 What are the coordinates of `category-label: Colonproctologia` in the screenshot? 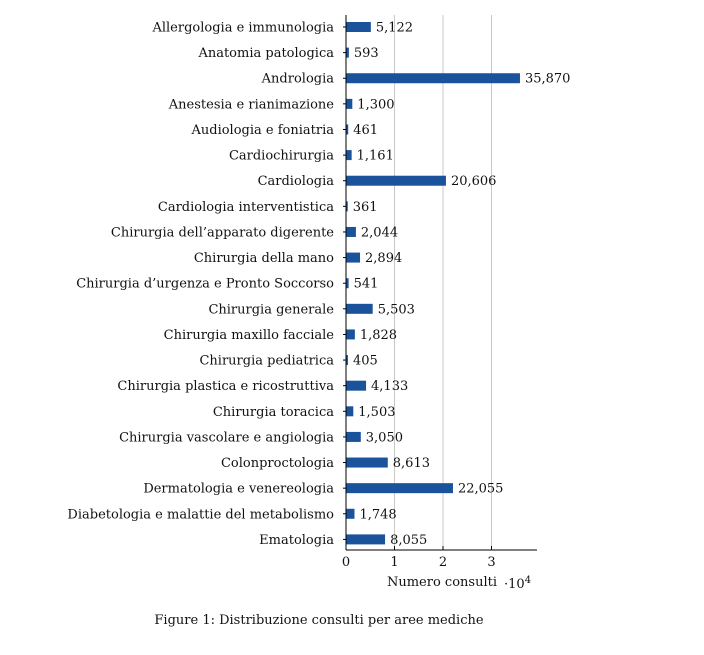 It's located at (277, 463).